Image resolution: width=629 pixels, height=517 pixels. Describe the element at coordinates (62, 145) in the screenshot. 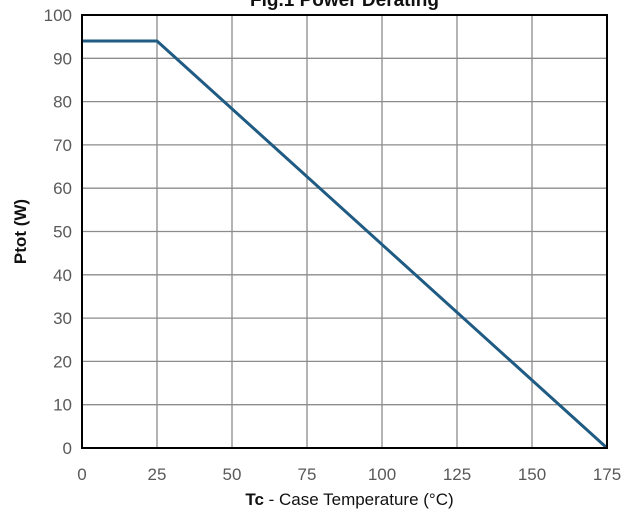

I see `y-tick-label: 70` at that location.